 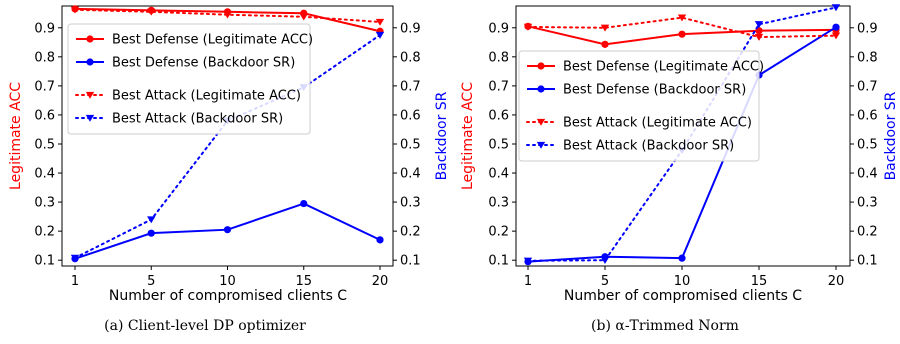 I want to click on legend-label-def-sr: Best Defense (Backdoor SR), so click(x=654, y=90).